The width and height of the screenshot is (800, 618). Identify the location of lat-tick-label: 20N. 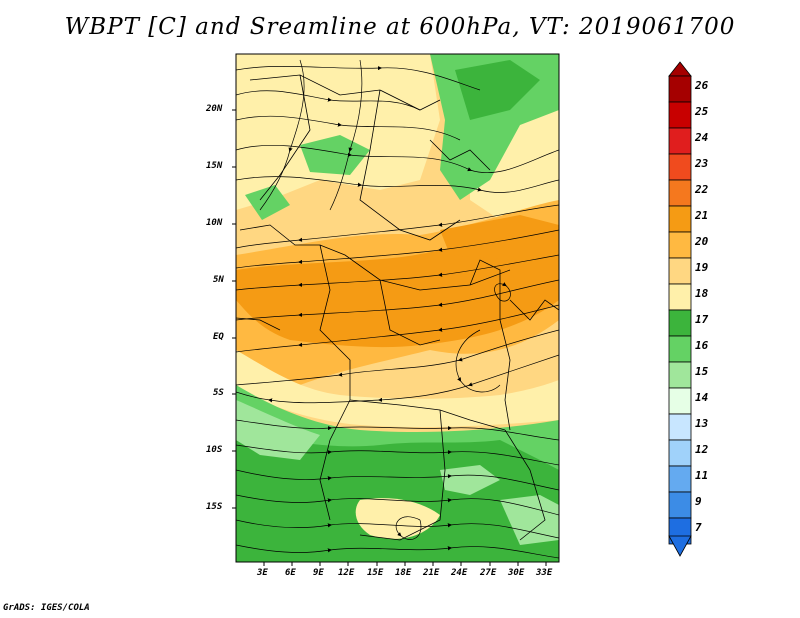
(214, 109).